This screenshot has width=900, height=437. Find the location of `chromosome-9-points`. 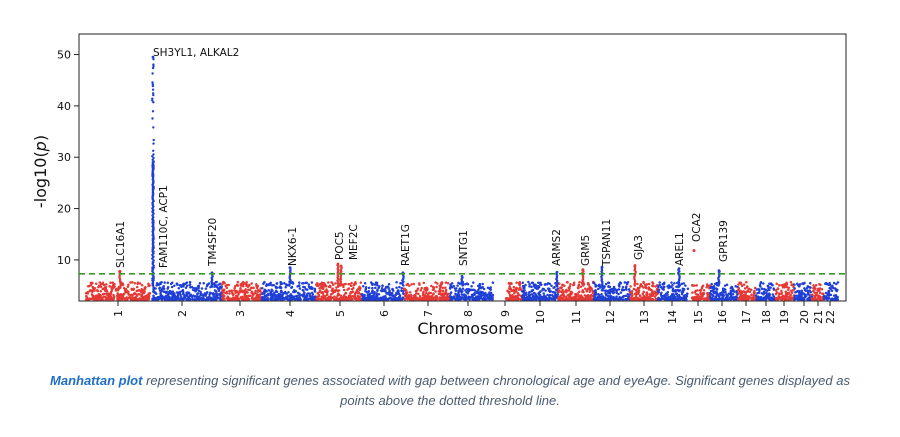

chromosome-9-points is located at coordinates (514, 291).